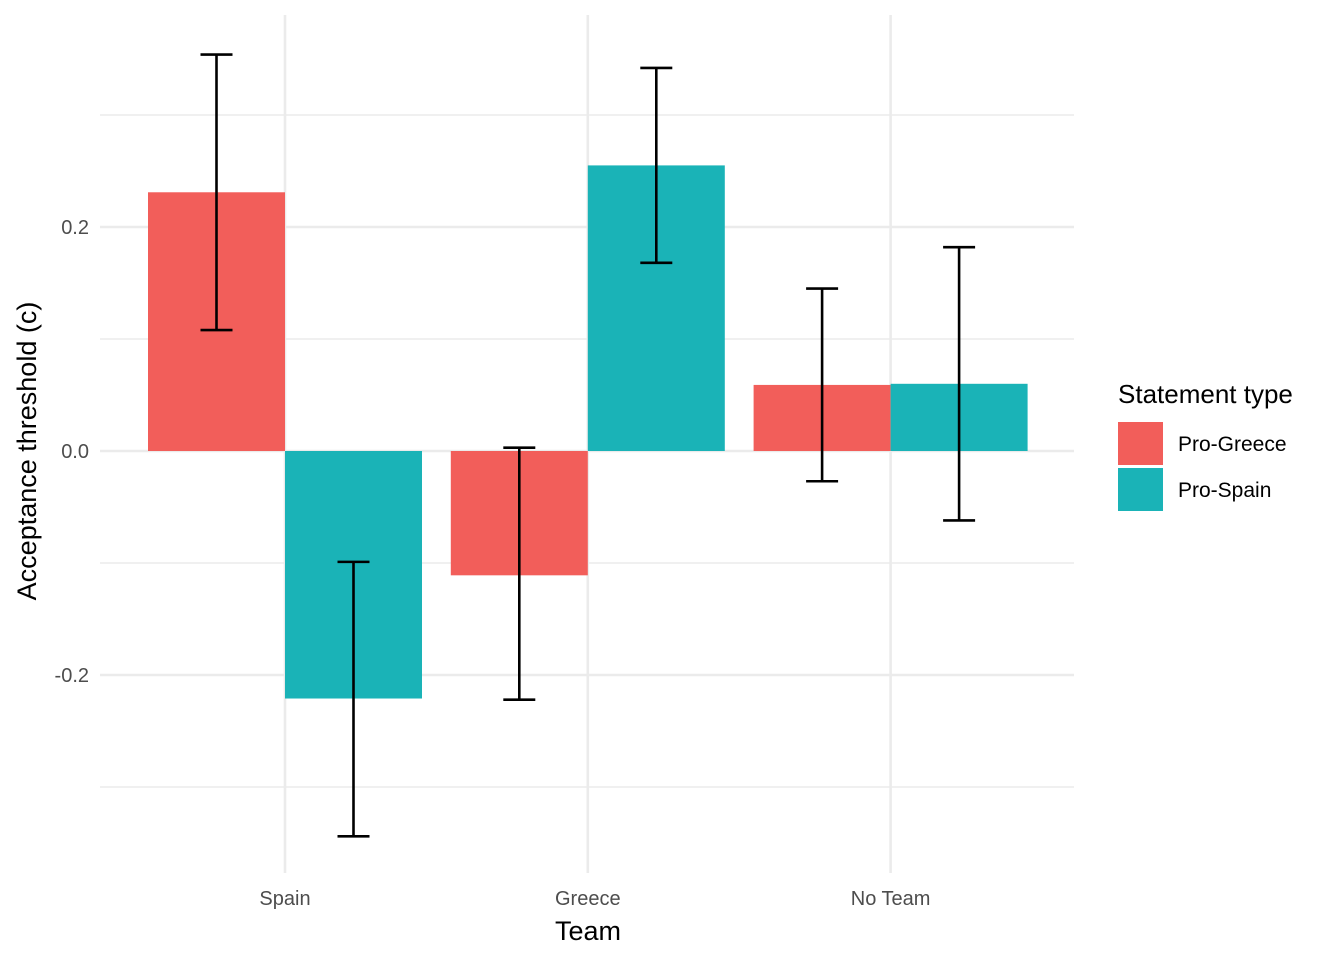 The image size is (1344, 960). What do you see at coordinates (27, 451) in the screenshot?
I see `y-axis-title: Acceptance threshold (c)` at bounding box center [27, 451].